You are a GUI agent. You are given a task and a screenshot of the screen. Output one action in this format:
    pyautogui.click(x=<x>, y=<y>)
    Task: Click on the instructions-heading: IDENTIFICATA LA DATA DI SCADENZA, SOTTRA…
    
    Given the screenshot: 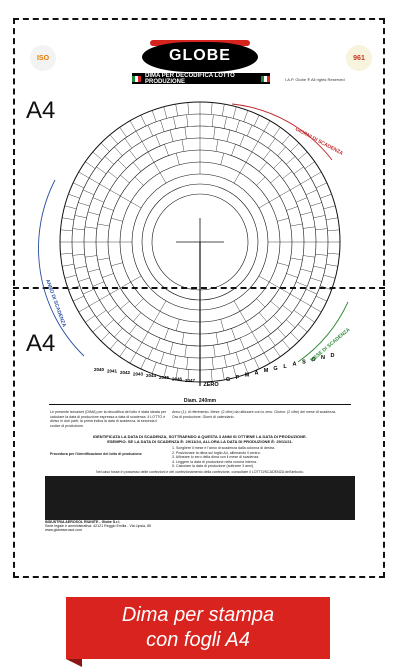 What is the action you would take?
    pyautogui.click(x=200, y=439)
    